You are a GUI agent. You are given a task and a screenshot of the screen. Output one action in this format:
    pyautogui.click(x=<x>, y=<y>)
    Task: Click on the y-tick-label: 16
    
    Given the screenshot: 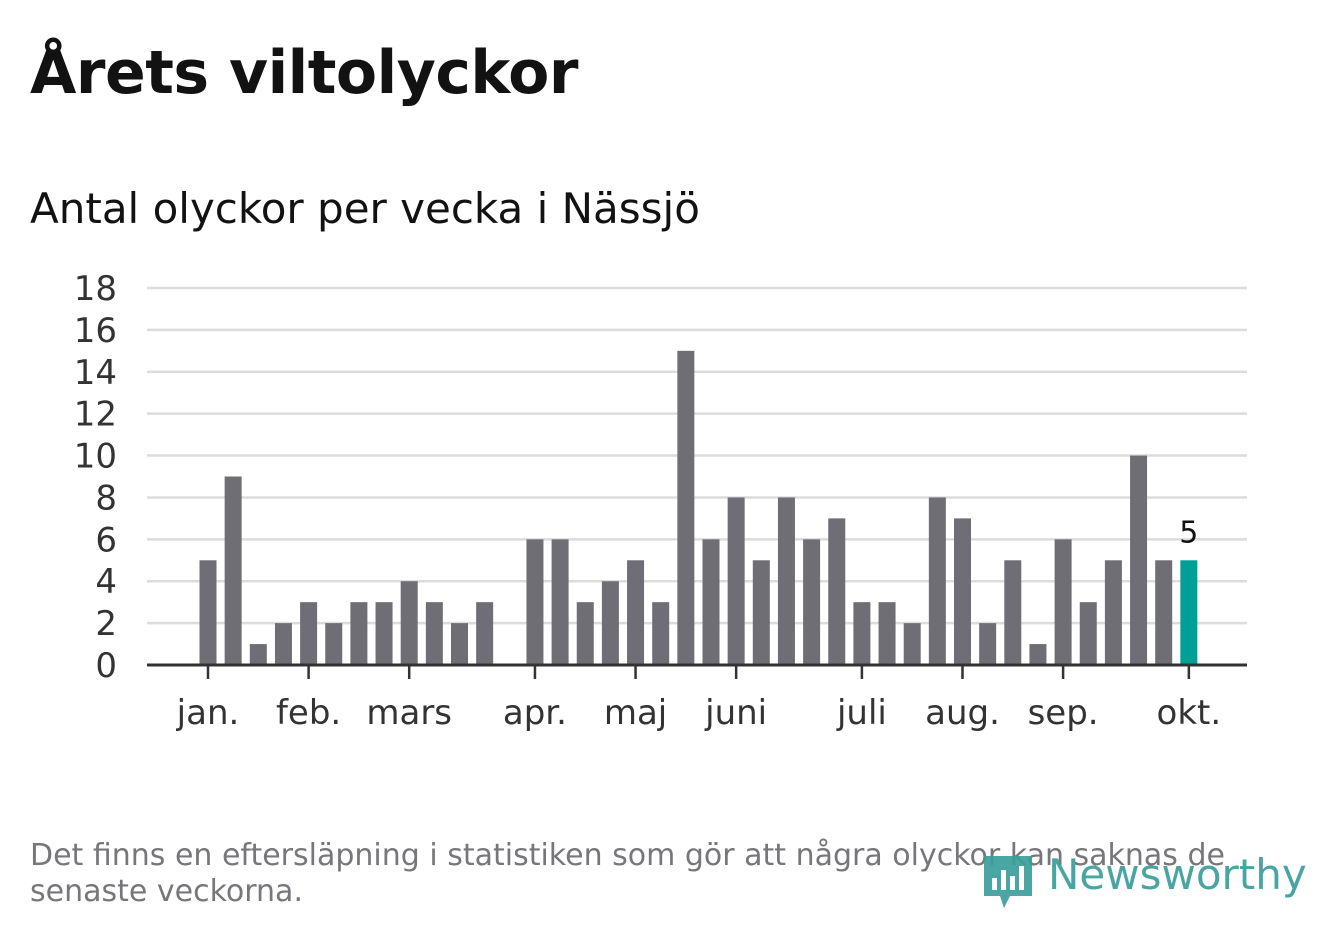 What is the action you would take?
    pyautogui.click(x=95, y=331)
    